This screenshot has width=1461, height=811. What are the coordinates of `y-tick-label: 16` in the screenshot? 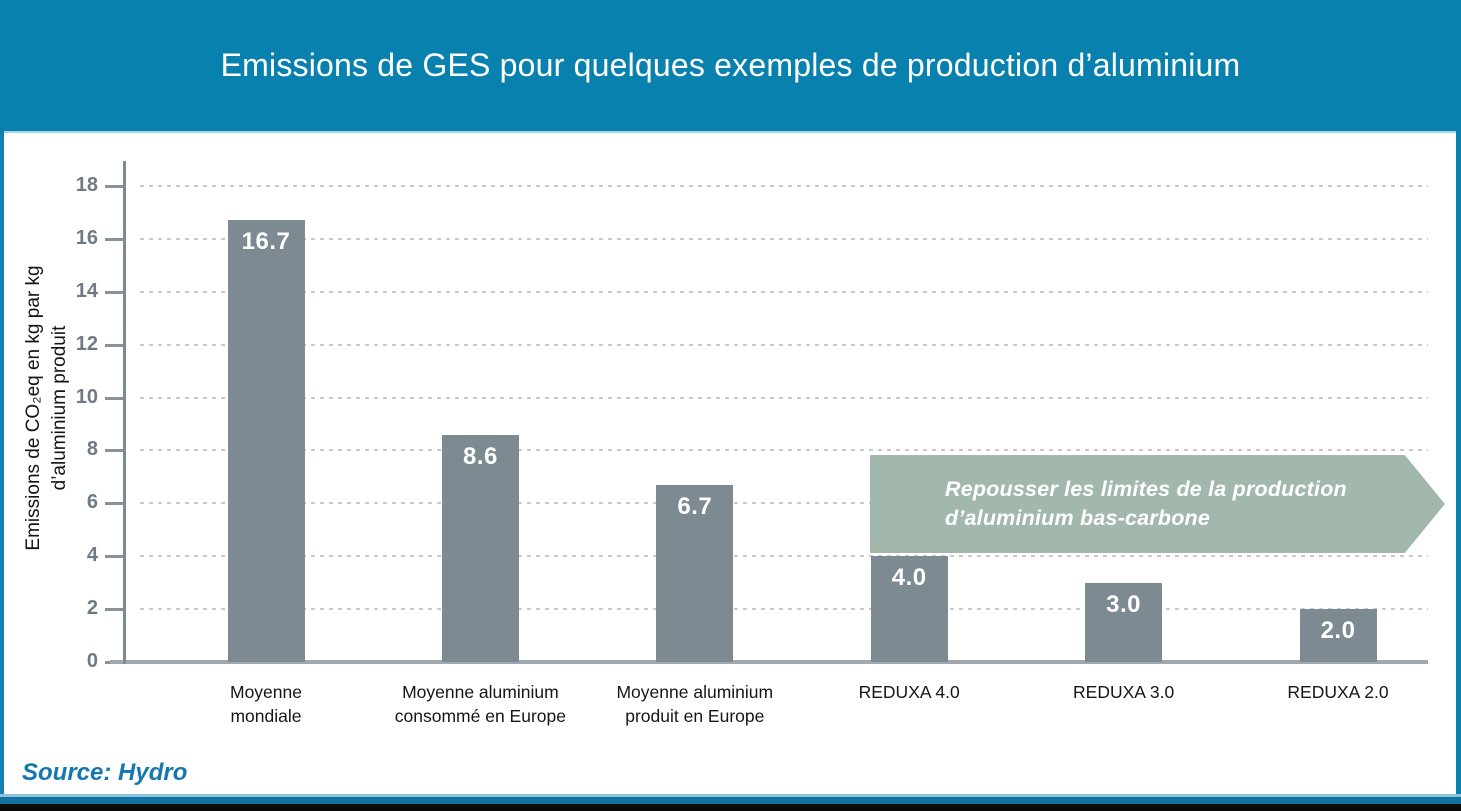 It's located at (86, 237).